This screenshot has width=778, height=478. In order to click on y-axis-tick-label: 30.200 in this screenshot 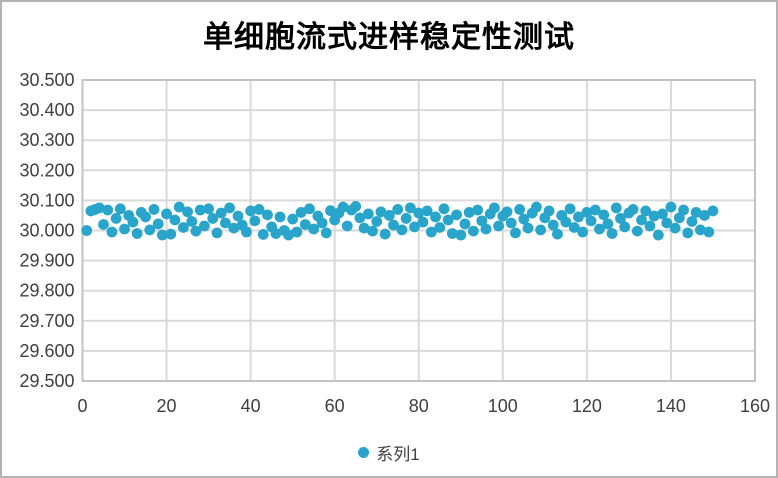, I will do `click(46, 170)`.